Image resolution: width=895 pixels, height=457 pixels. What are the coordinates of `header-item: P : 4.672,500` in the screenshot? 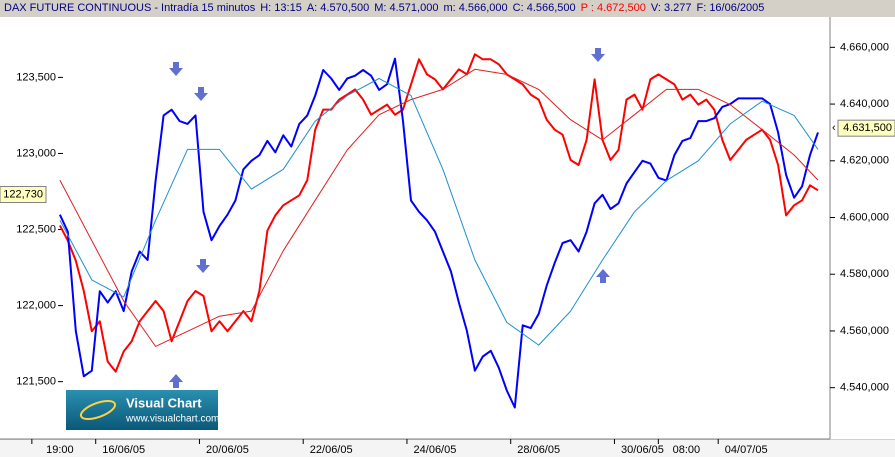 It's located at (613, 8).